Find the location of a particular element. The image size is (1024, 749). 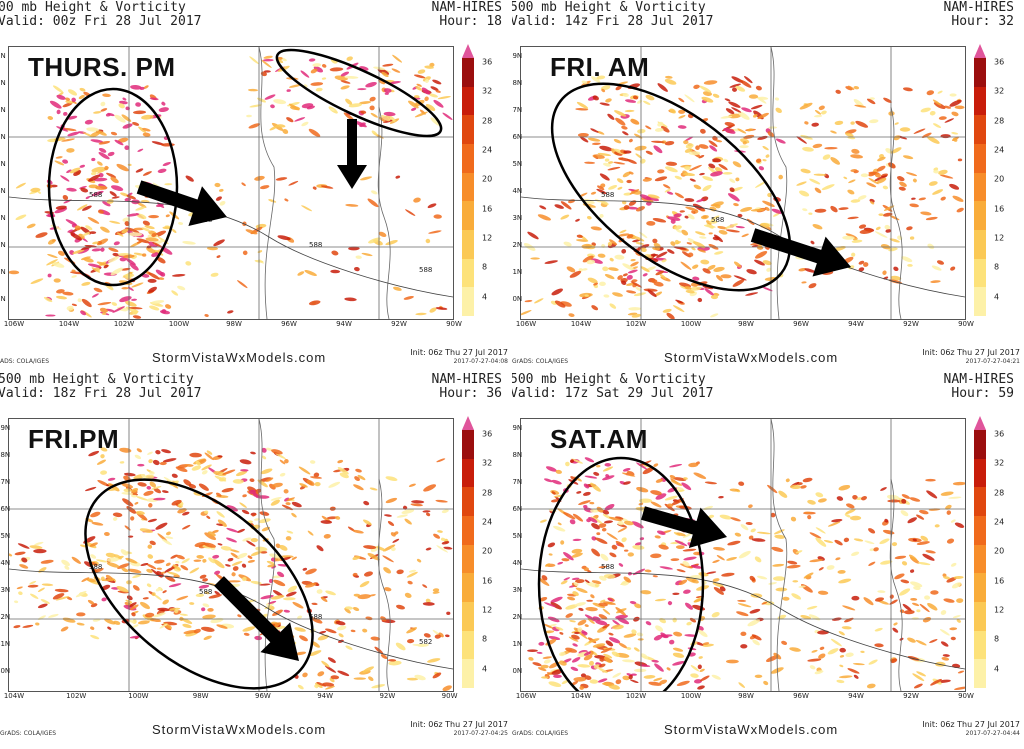

lon-tick-label: 94W is located at coordinates (325, 696).